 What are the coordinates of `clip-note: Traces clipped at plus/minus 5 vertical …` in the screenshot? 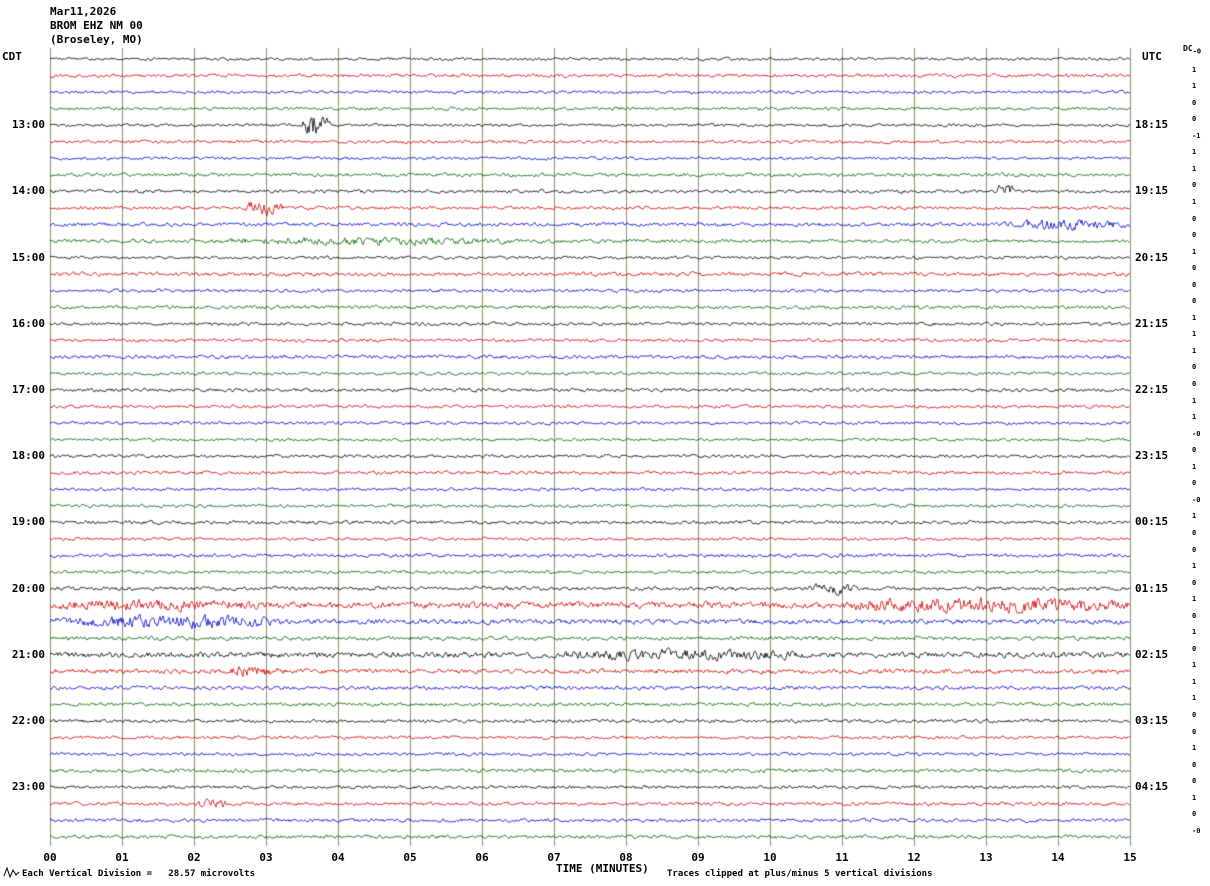 It's located at (800, 874).